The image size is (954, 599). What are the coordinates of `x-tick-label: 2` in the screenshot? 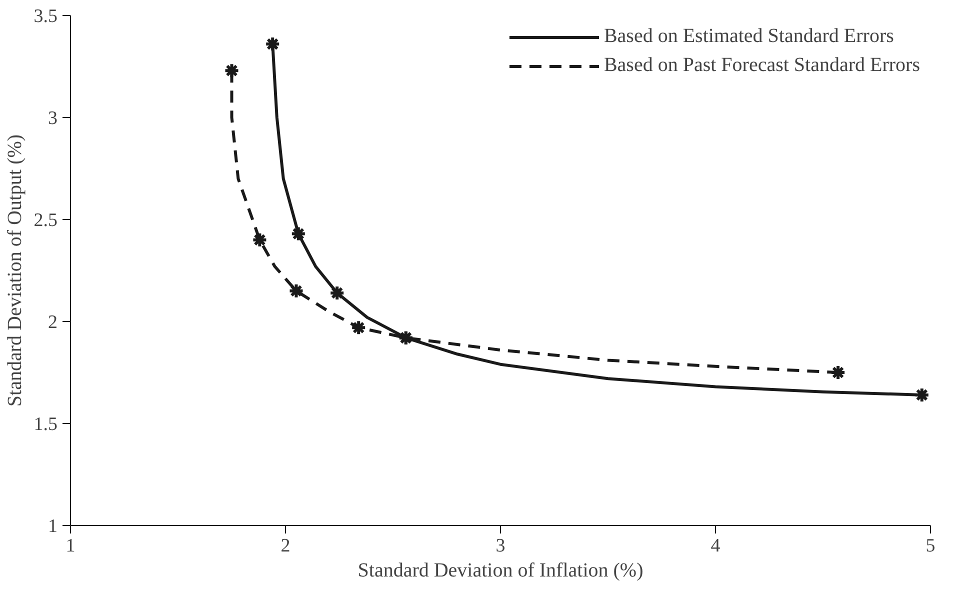 It's located at (285, 546).